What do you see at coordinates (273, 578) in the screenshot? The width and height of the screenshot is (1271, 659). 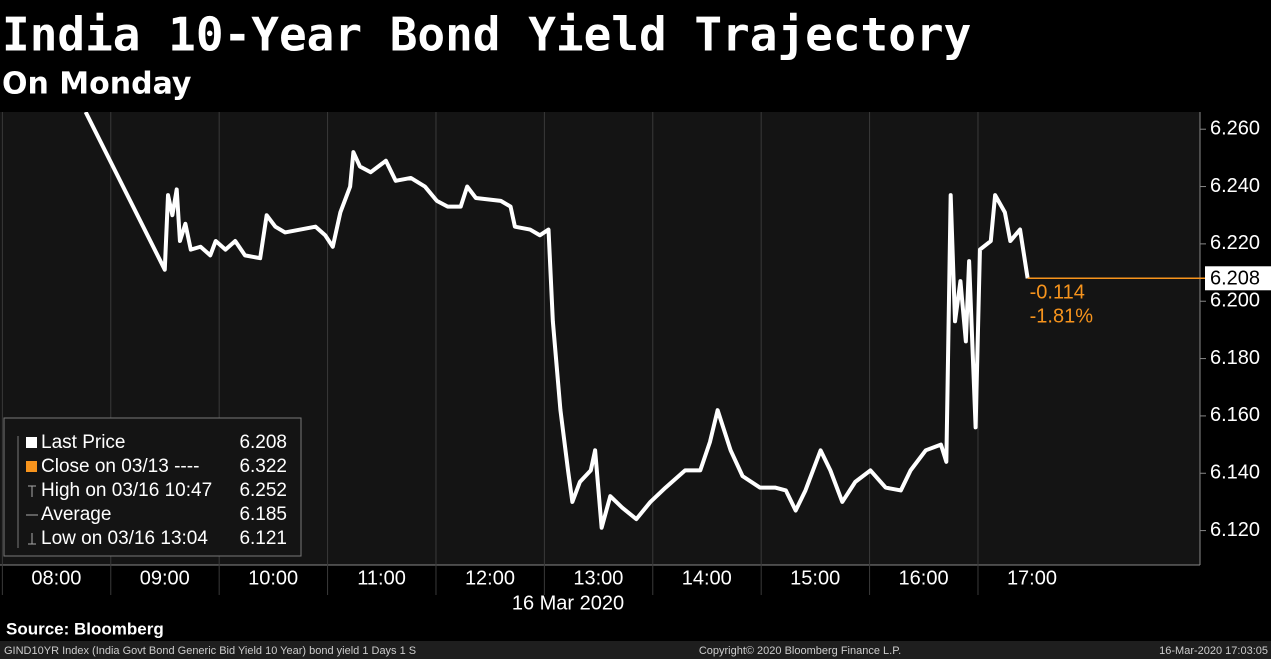 I see `x-tick-label: 10:00` at bounding box center [273, 578].